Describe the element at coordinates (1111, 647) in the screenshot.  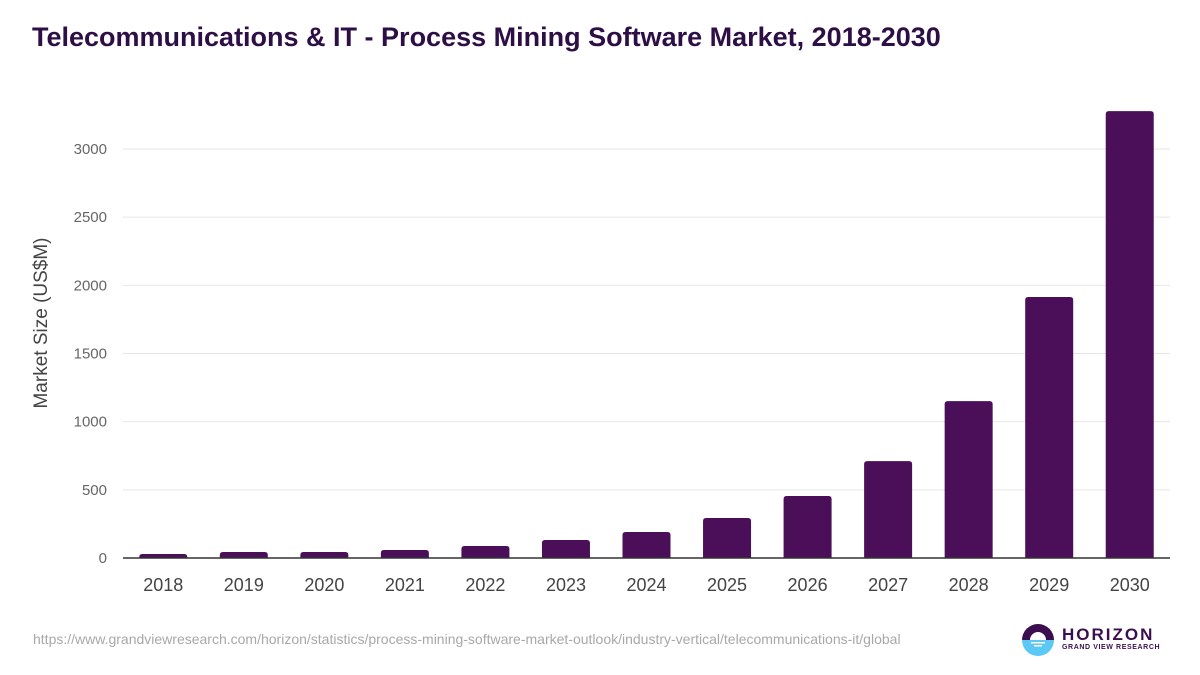
I see `logo-subtext: GRAND VIEW RESEARCH` at that location.